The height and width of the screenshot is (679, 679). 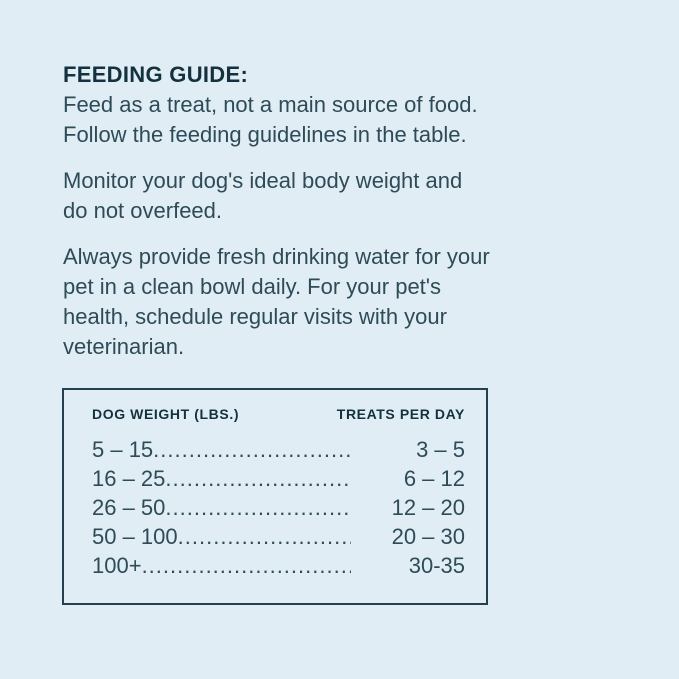 I want to click on feeding-table-header: DOG WEIGHT (LBS.) TREATS PER DAY, so click(x=278, y=414).